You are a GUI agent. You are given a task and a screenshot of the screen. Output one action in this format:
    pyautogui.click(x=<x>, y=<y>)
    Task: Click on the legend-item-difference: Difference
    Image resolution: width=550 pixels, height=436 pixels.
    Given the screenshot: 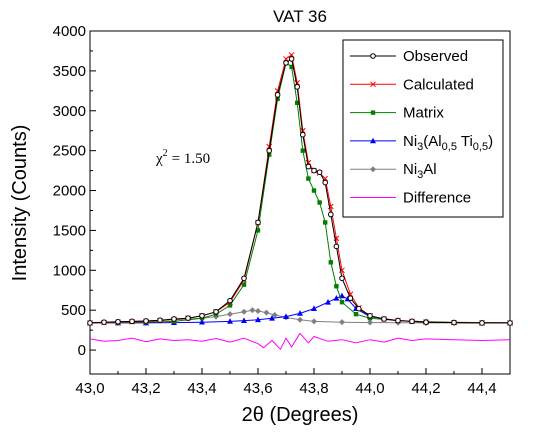 What is the action you would take?
    pyautogui.click(x=410, y=198)
    